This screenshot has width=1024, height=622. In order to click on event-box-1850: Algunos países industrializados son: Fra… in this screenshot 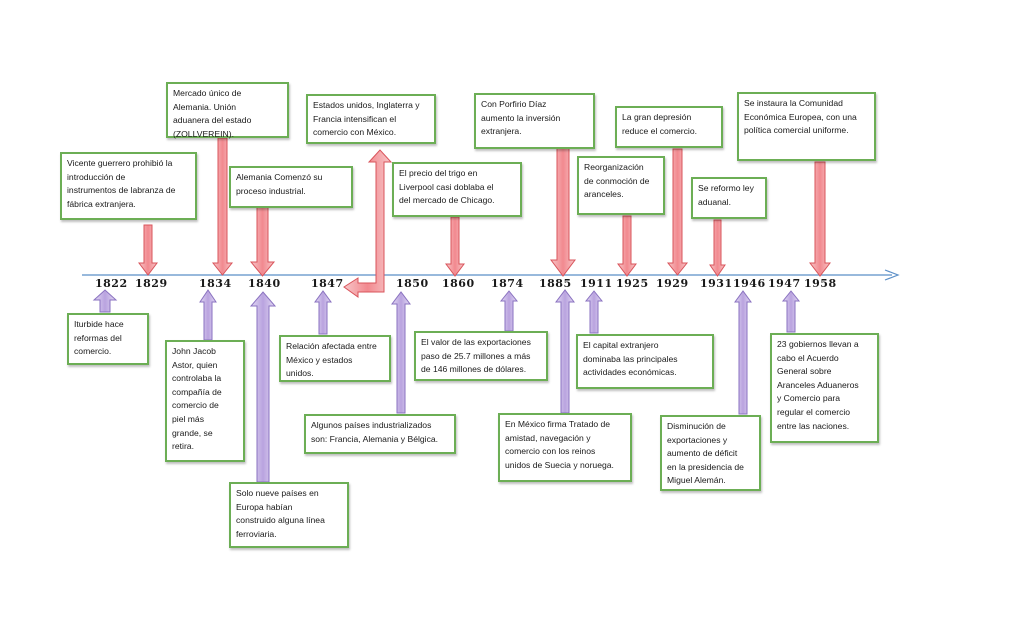, I will do `click(380, 434)`.